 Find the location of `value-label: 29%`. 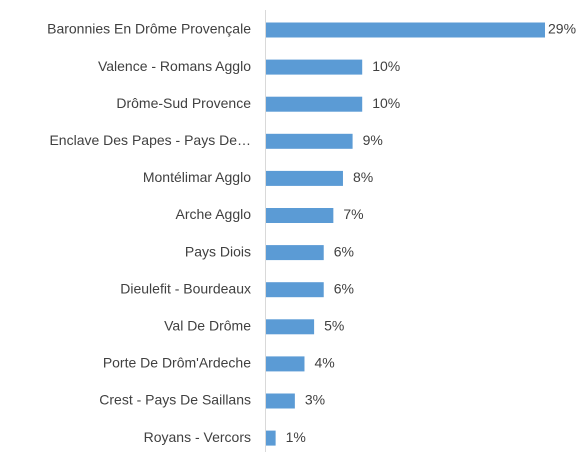

value-label: 29% is located at coordinates (562, 29).